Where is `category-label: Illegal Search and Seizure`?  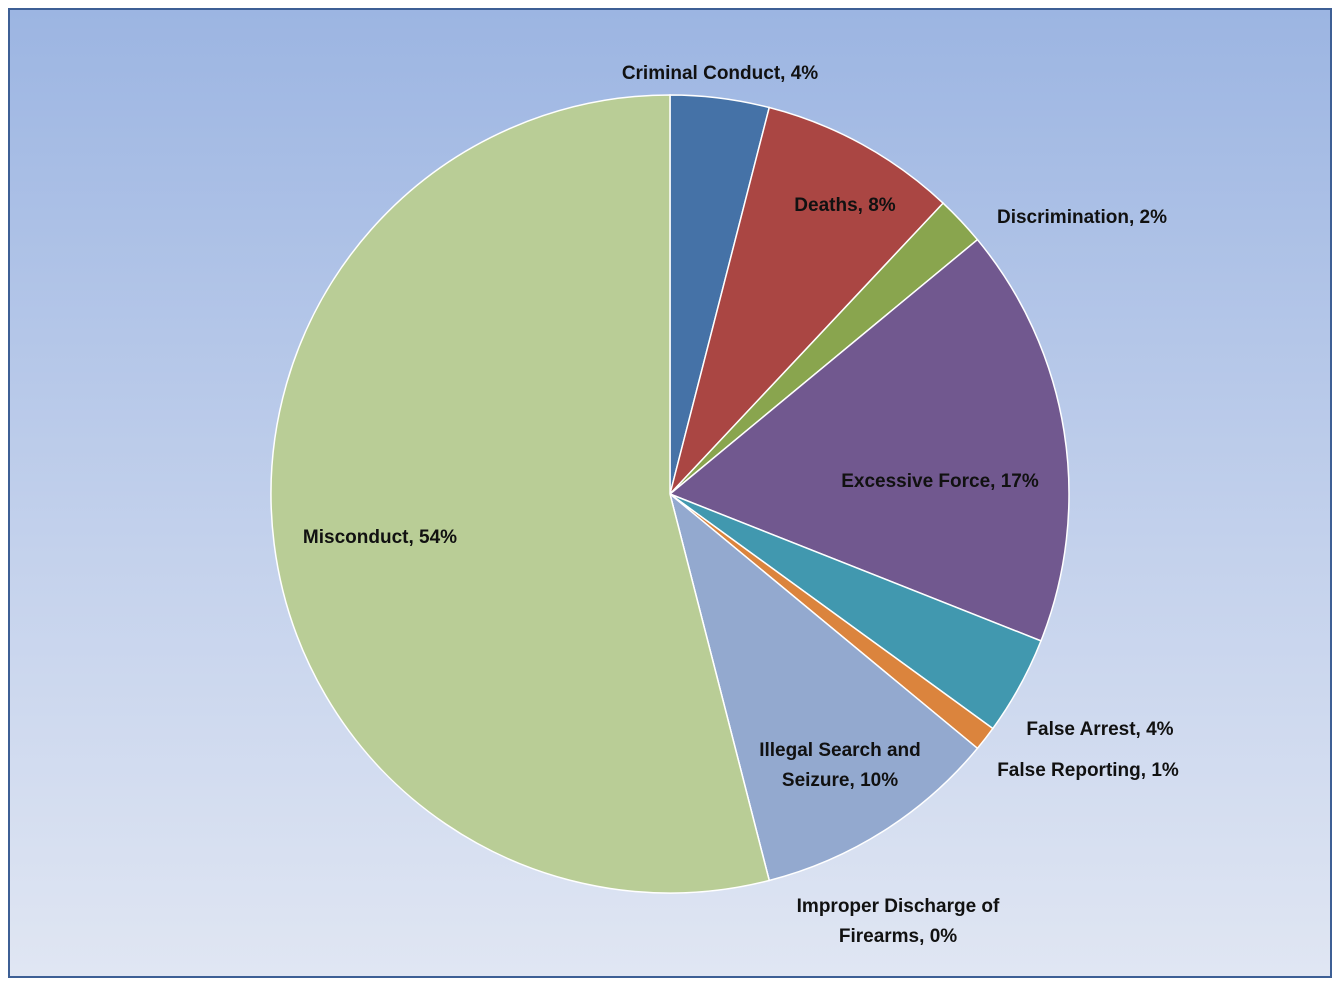 category-label: Illegal Search and Seizure is located at coordinates (840, 765).